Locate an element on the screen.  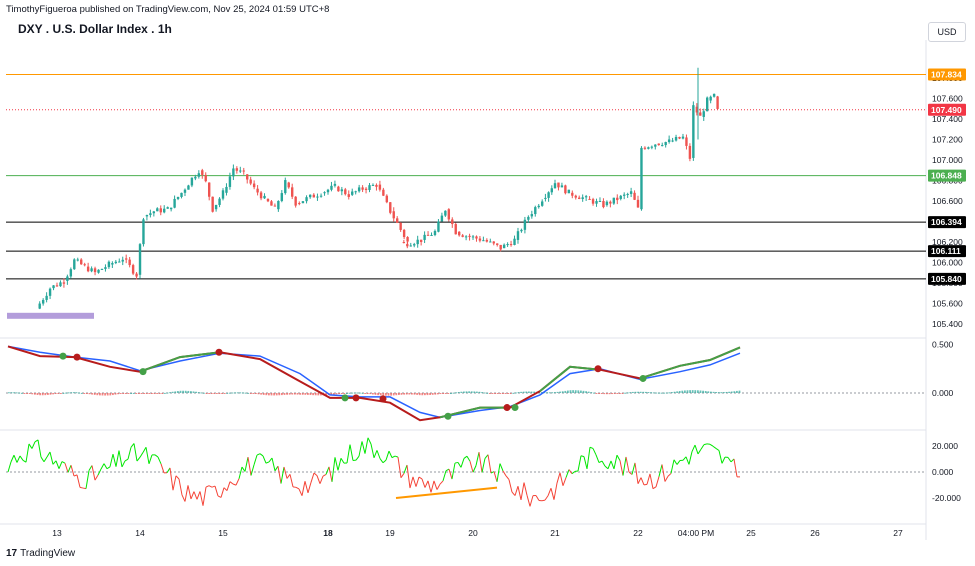
wave-main-line-up is located at coordinates (690, 363).